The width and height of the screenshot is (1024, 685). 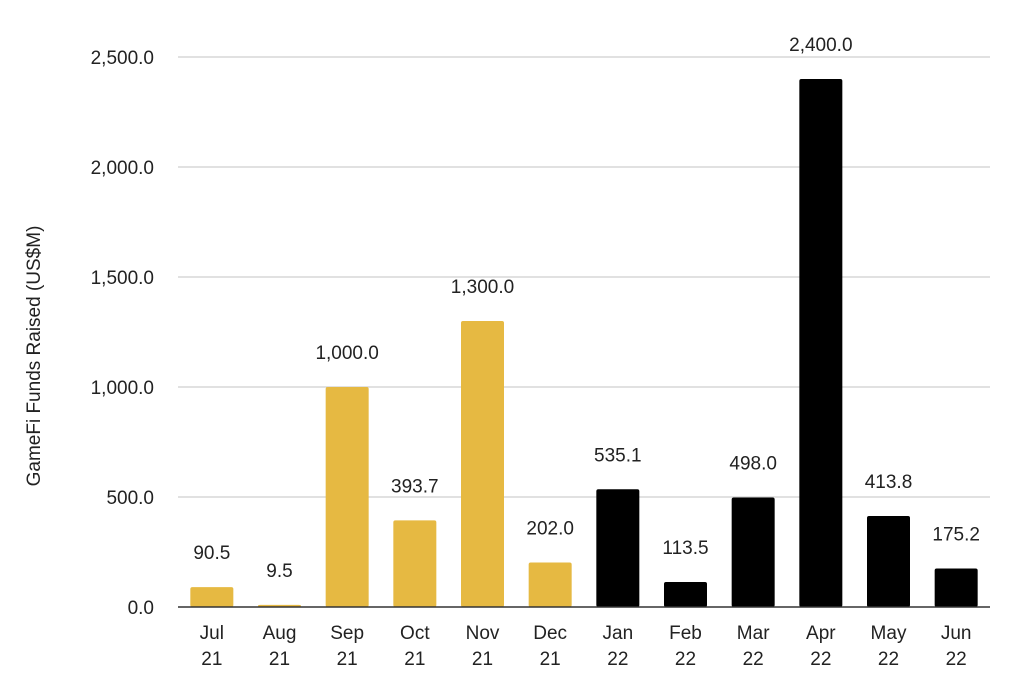 I want to click on x-tick-label-month: Apr, so click(x=821, y=633).